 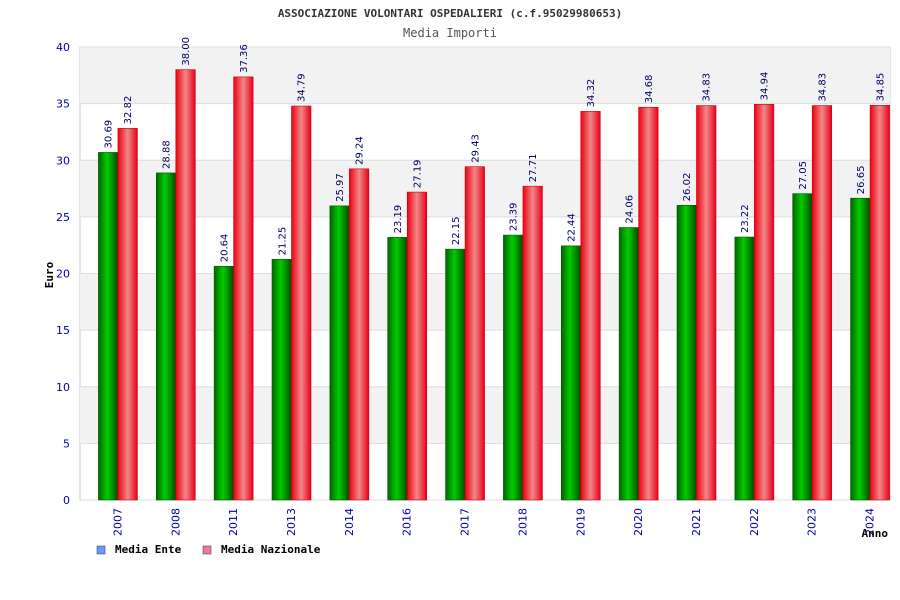 What do you see at coordinates (879, 303) in the screenshot?
I see `bar-media-nazionale-2024` at bounding box center [879, 303].